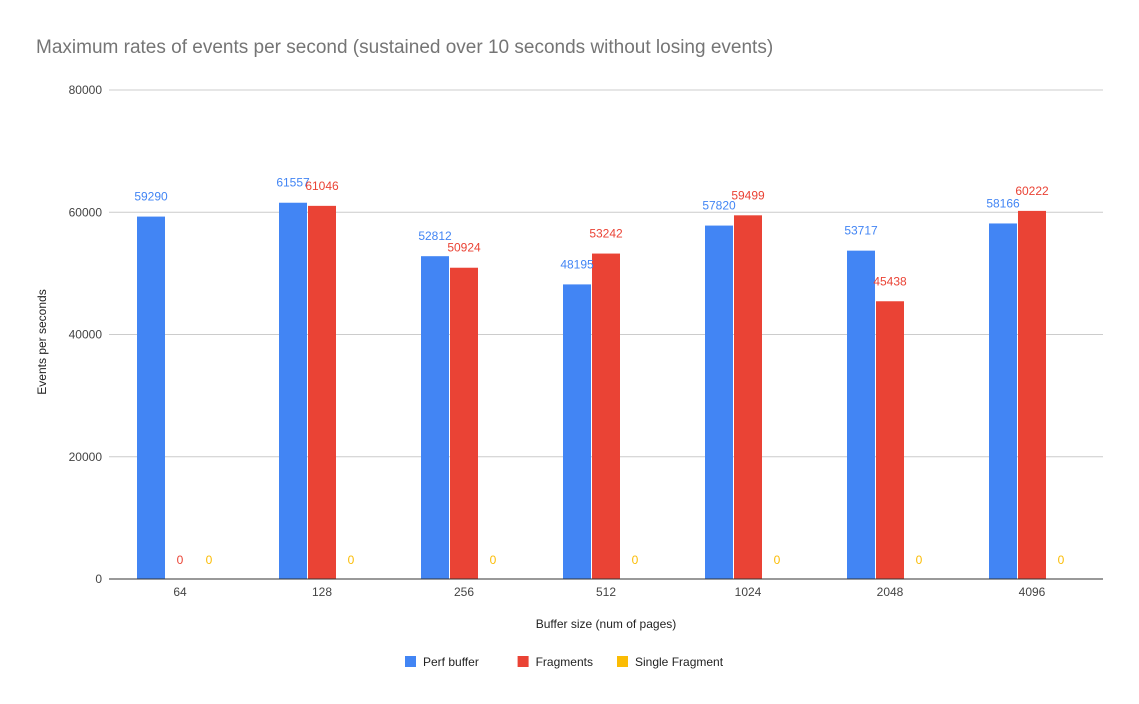 The width and height of the screenshot is (1139, 704). What do you see at coordinates (180, 592) in the screenshot?
I see `x-tick-label: 64` at bounding box center [180, 592].